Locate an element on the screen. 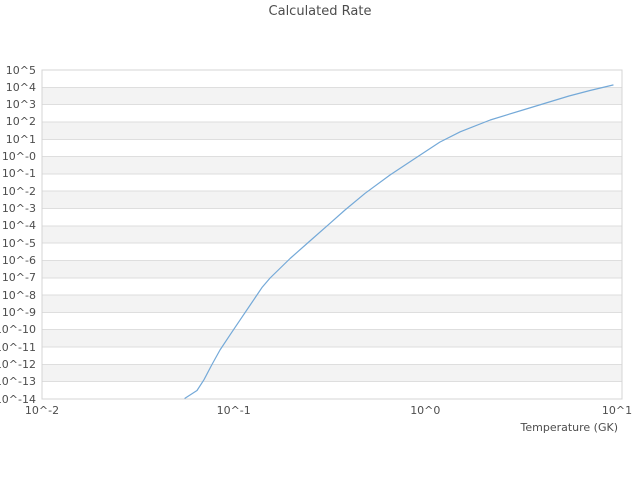 The height and width of the screenshot is (480, 640). x-tick-label: 10^-1 is located at coordinates (233, 410).